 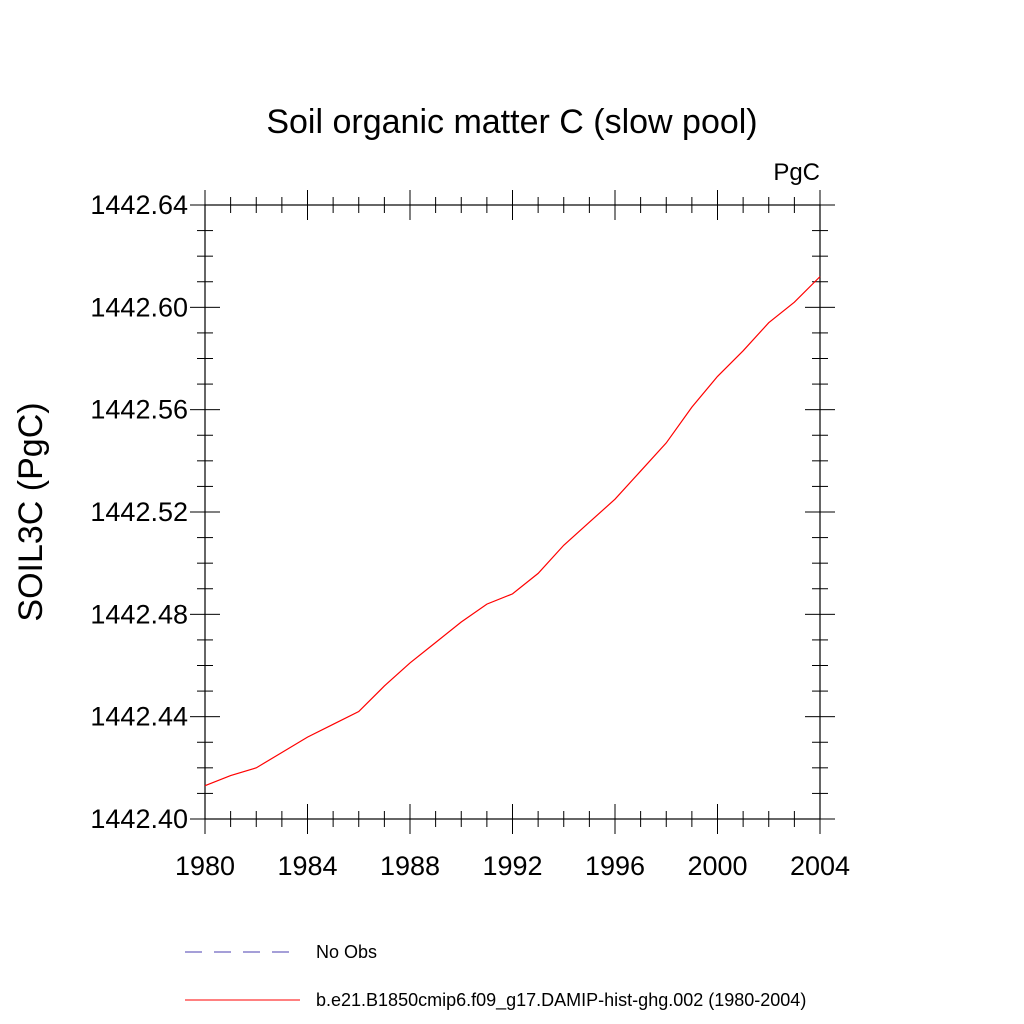 I want to click on units-label: PgC, so click(x=796, y=172).